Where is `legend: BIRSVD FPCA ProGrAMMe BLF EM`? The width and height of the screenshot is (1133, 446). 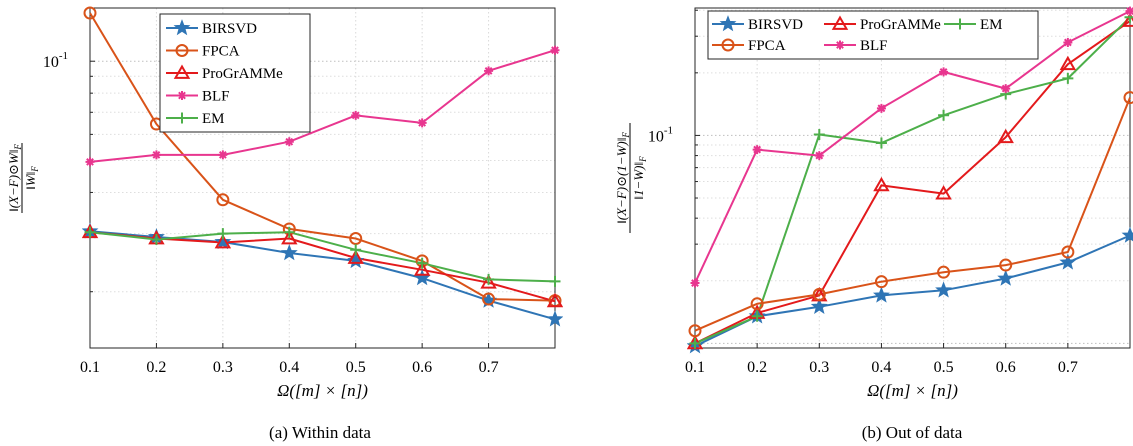 legend: BIRSVD FPCA ProGrAMMe BLF EM is located at coordinates (235, 73).